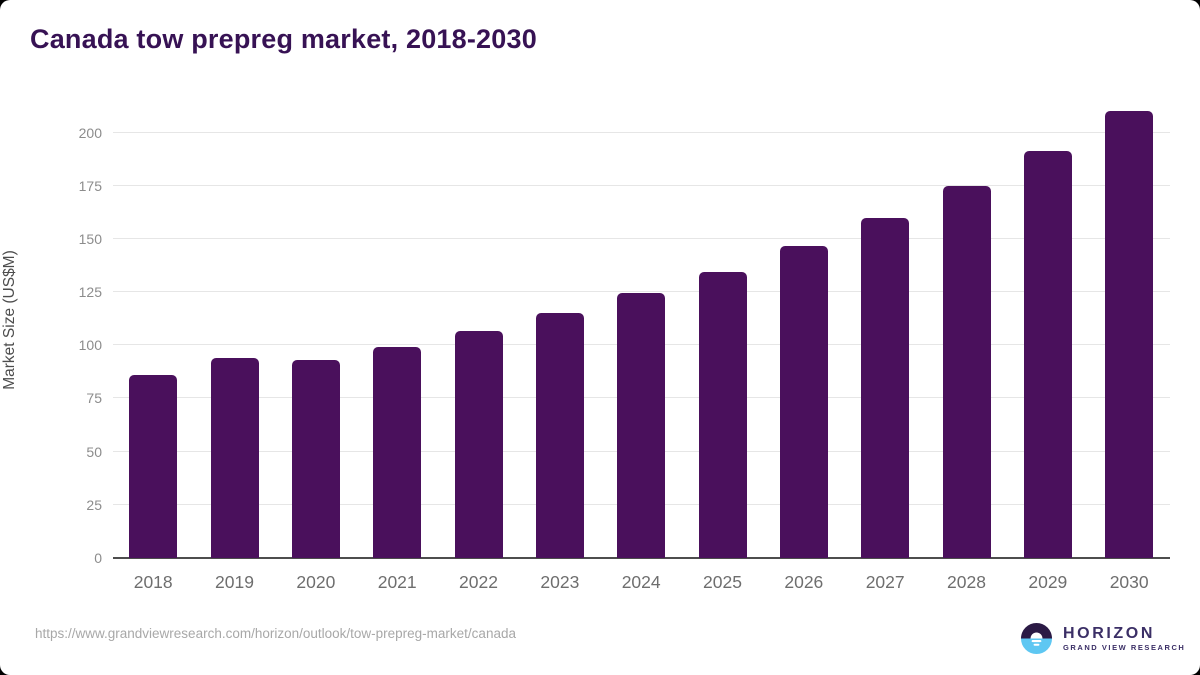 The image size is (1200, 675). What do you see at coordinates (1047, 354) in the screenshot?
I see `bar-2029` at bounding box center [1047, 354].